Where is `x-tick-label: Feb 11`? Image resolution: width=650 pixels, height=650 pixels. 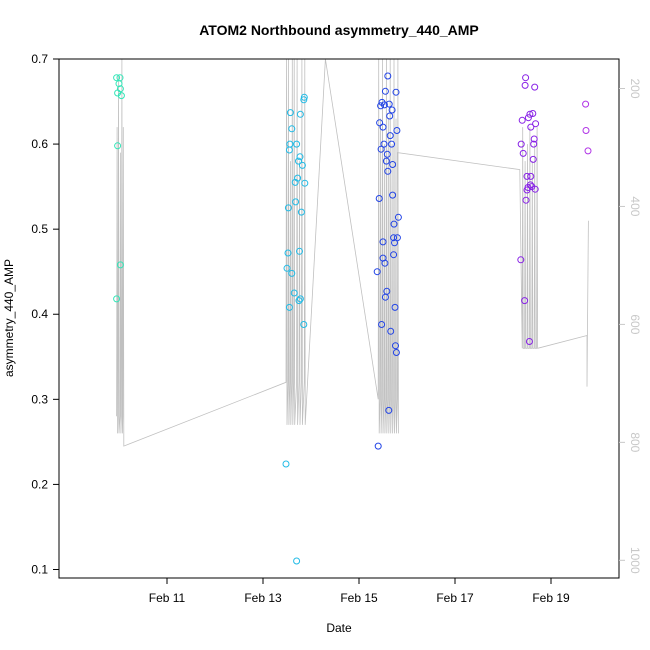 x-tick-label: Feb 11 is located at coordinates (167, 598).